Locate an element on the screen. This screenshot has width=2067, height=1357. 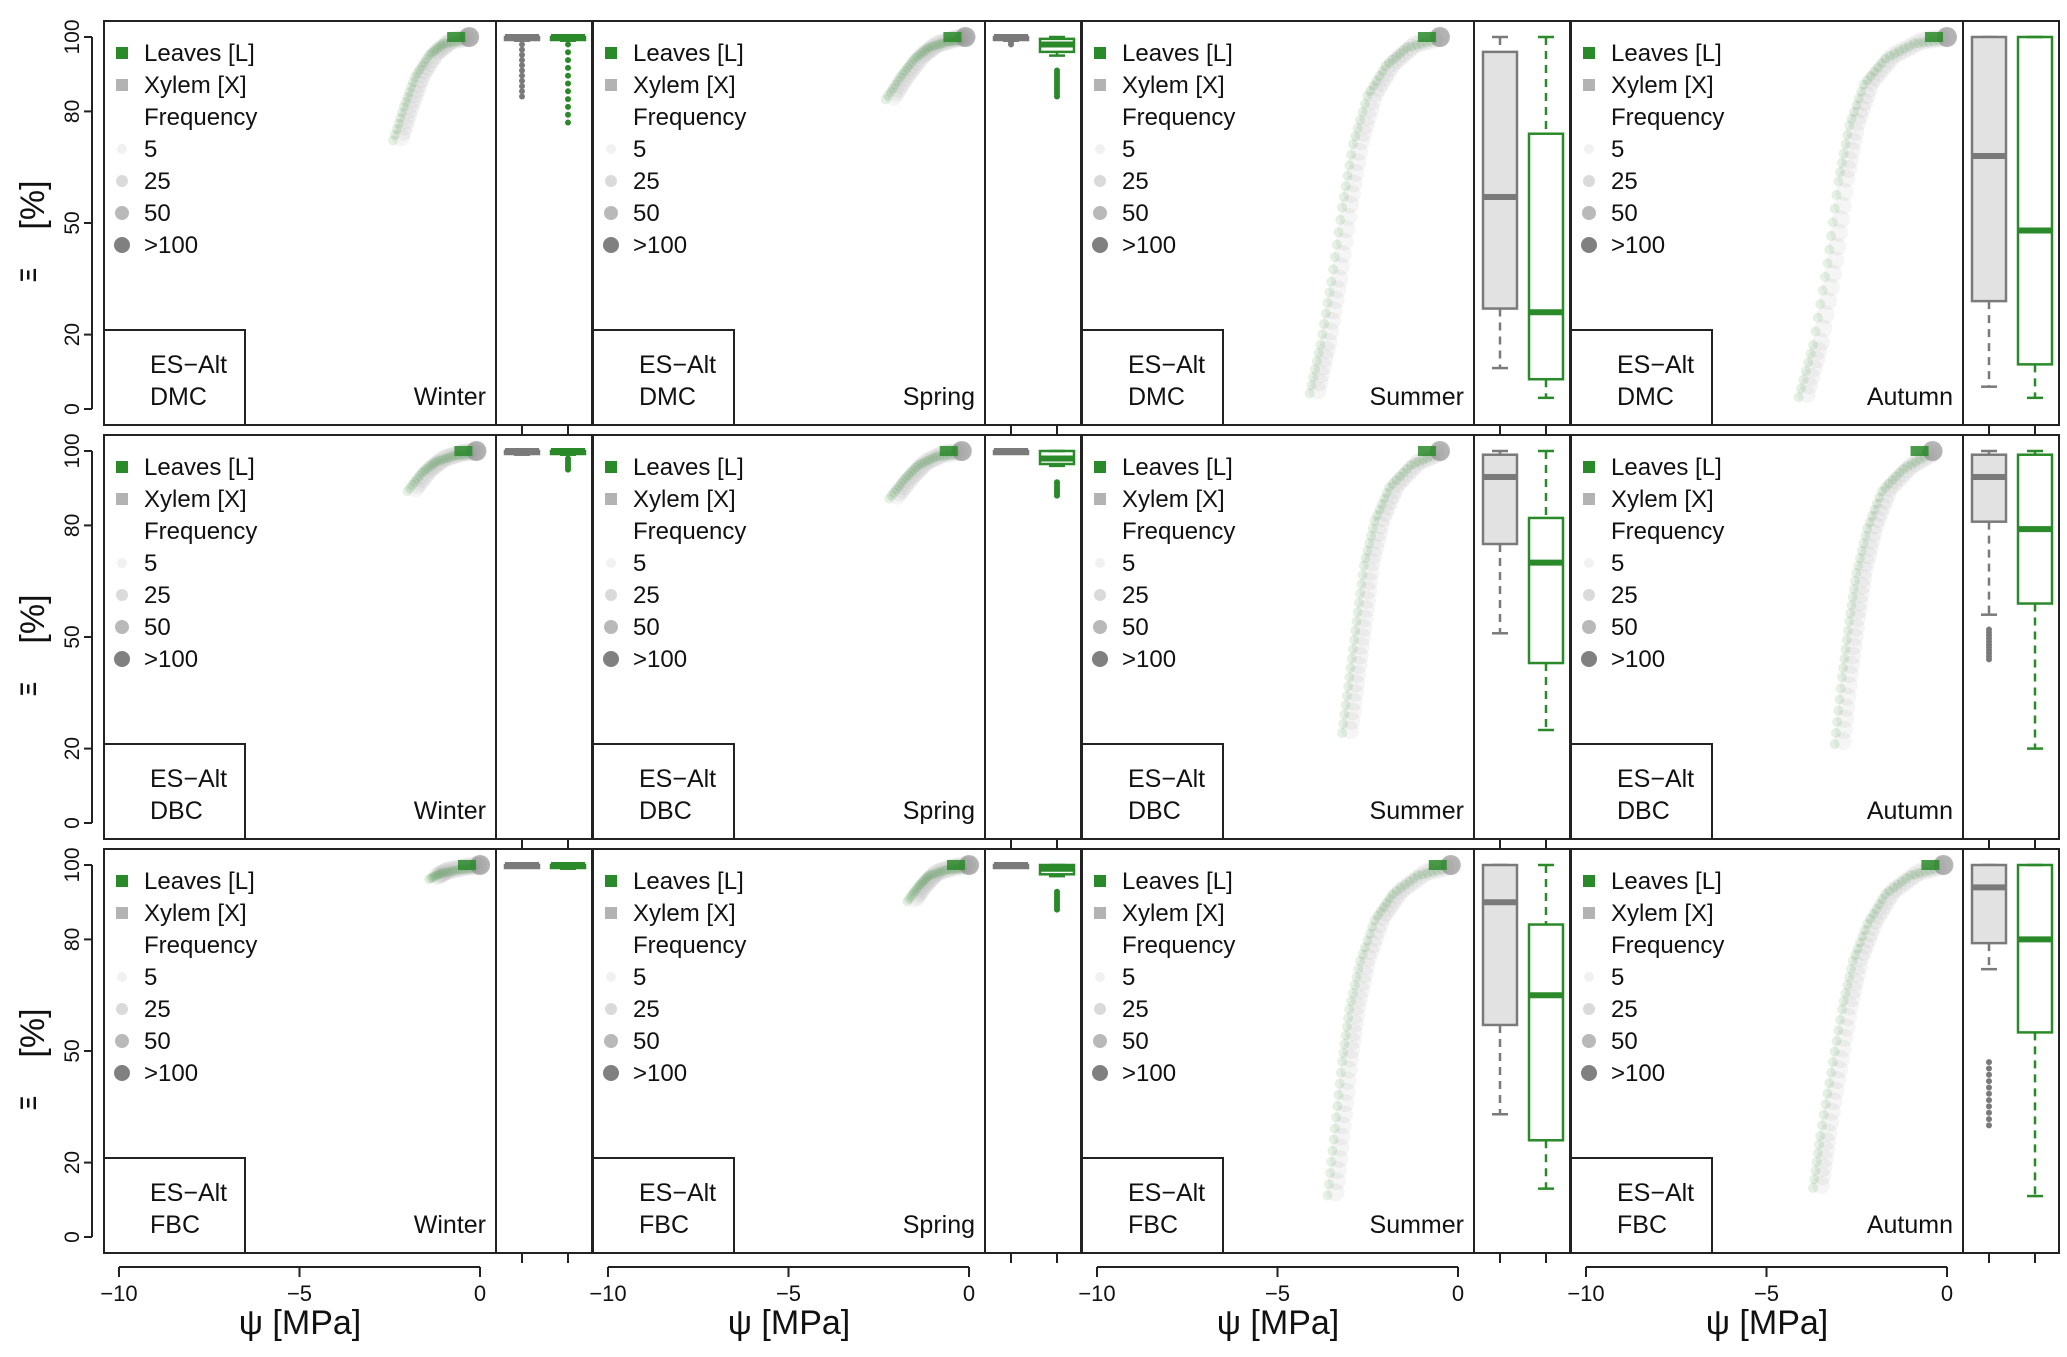
xylem-box is located at coordinates (1989, 169).